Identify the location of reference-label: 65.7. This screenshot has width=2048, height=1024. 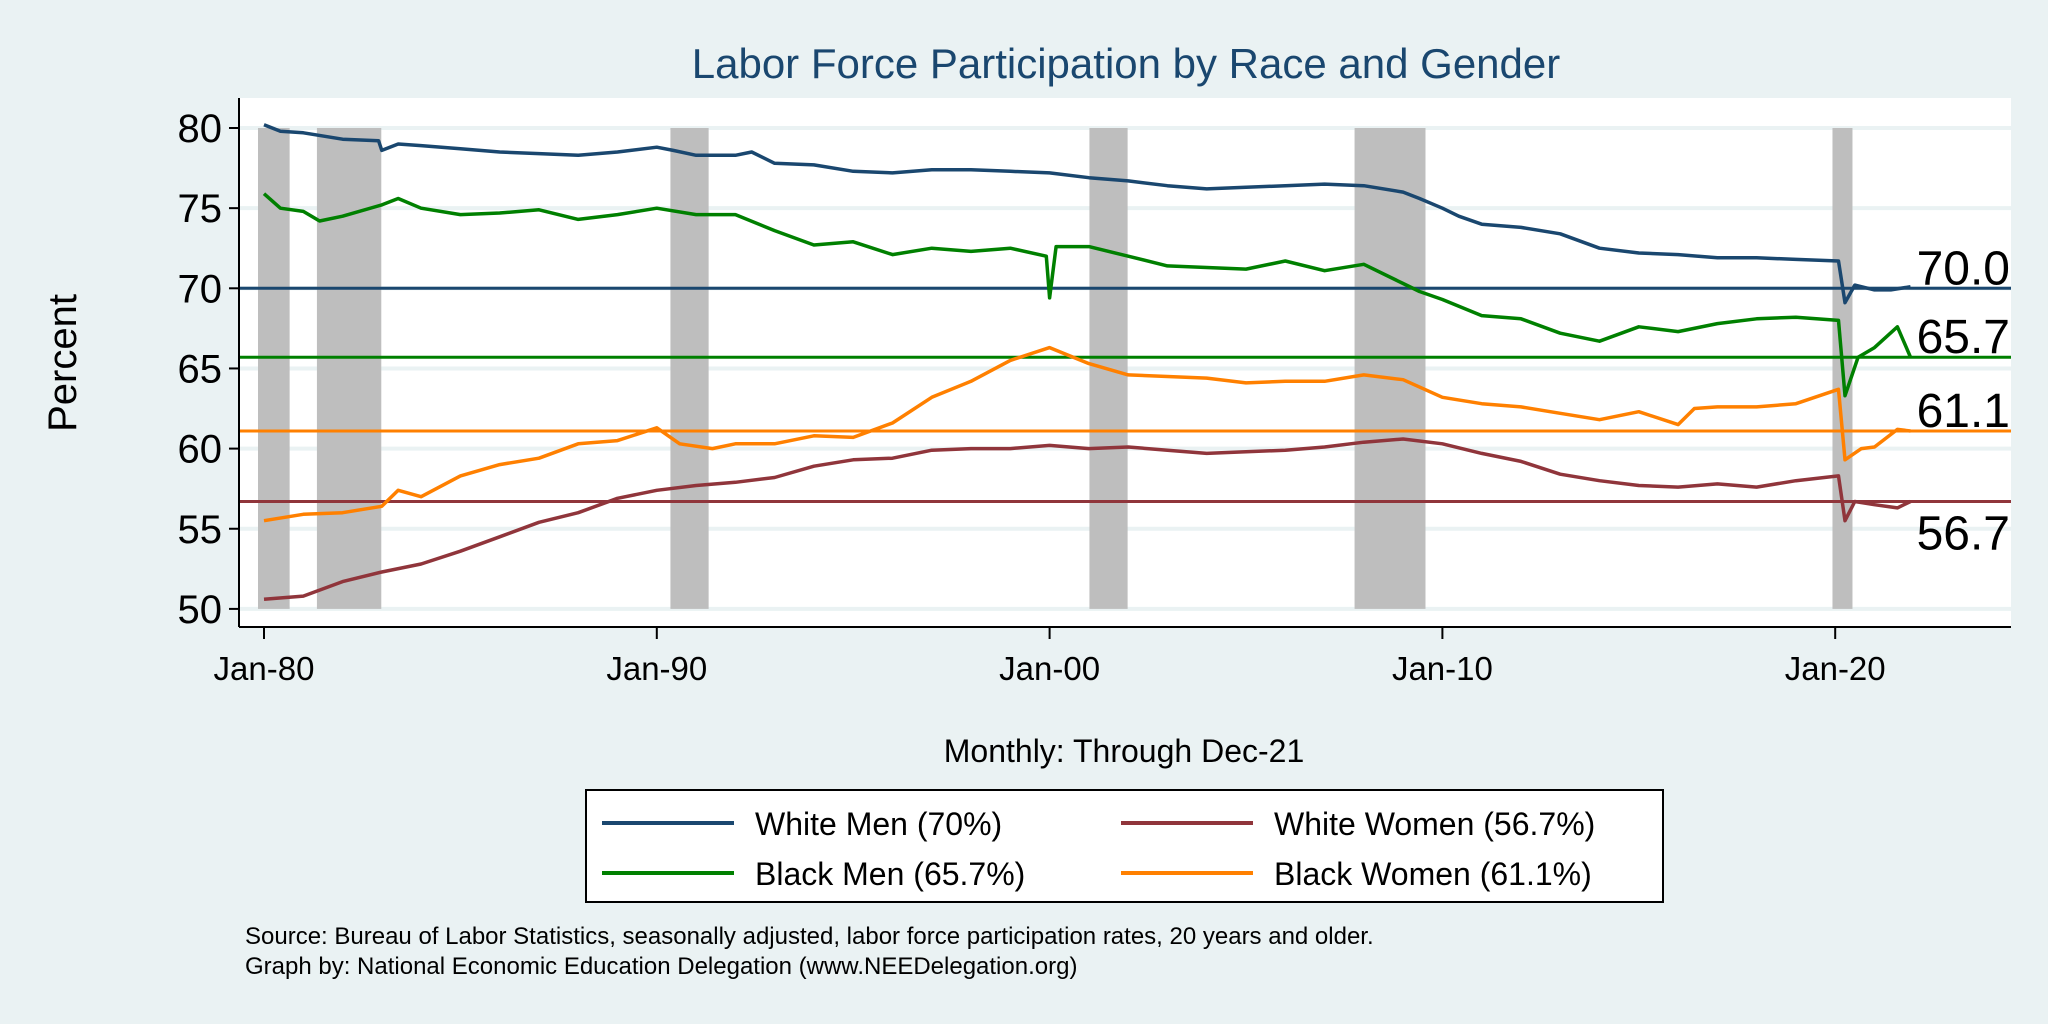
(1963, 337).